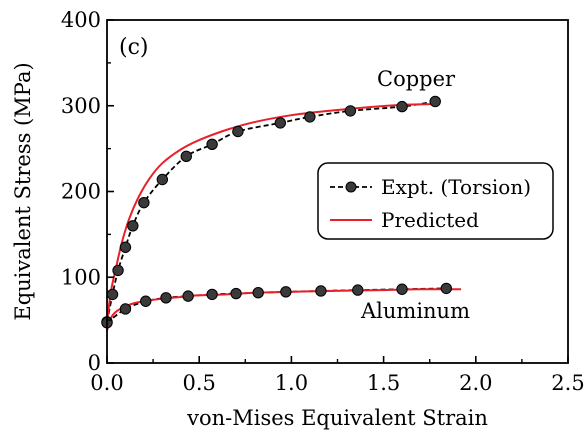 Image resolution: width=584 pixels, height=435 pixels. I want to click on y-axis-title: Equivalent Stress (MPa), so click(23, 191).